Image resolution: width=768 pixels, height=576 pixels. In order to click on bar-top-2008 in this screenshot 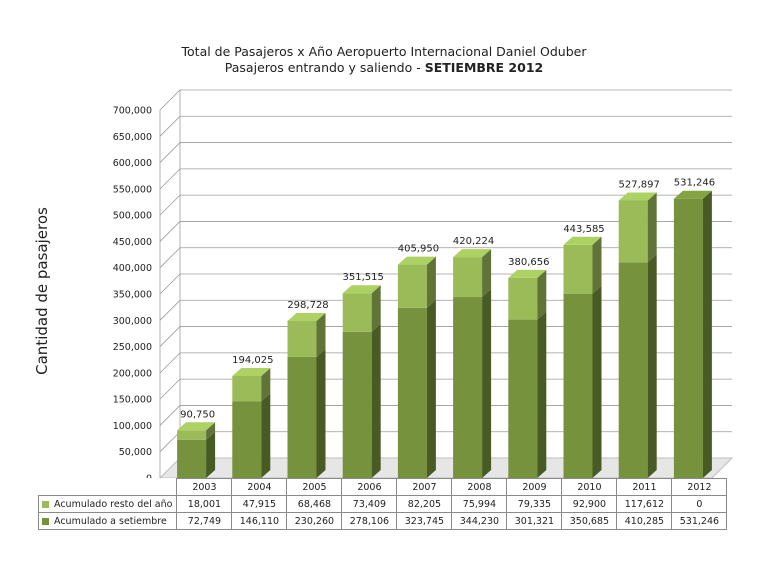, I will do `click(472, 253)`.